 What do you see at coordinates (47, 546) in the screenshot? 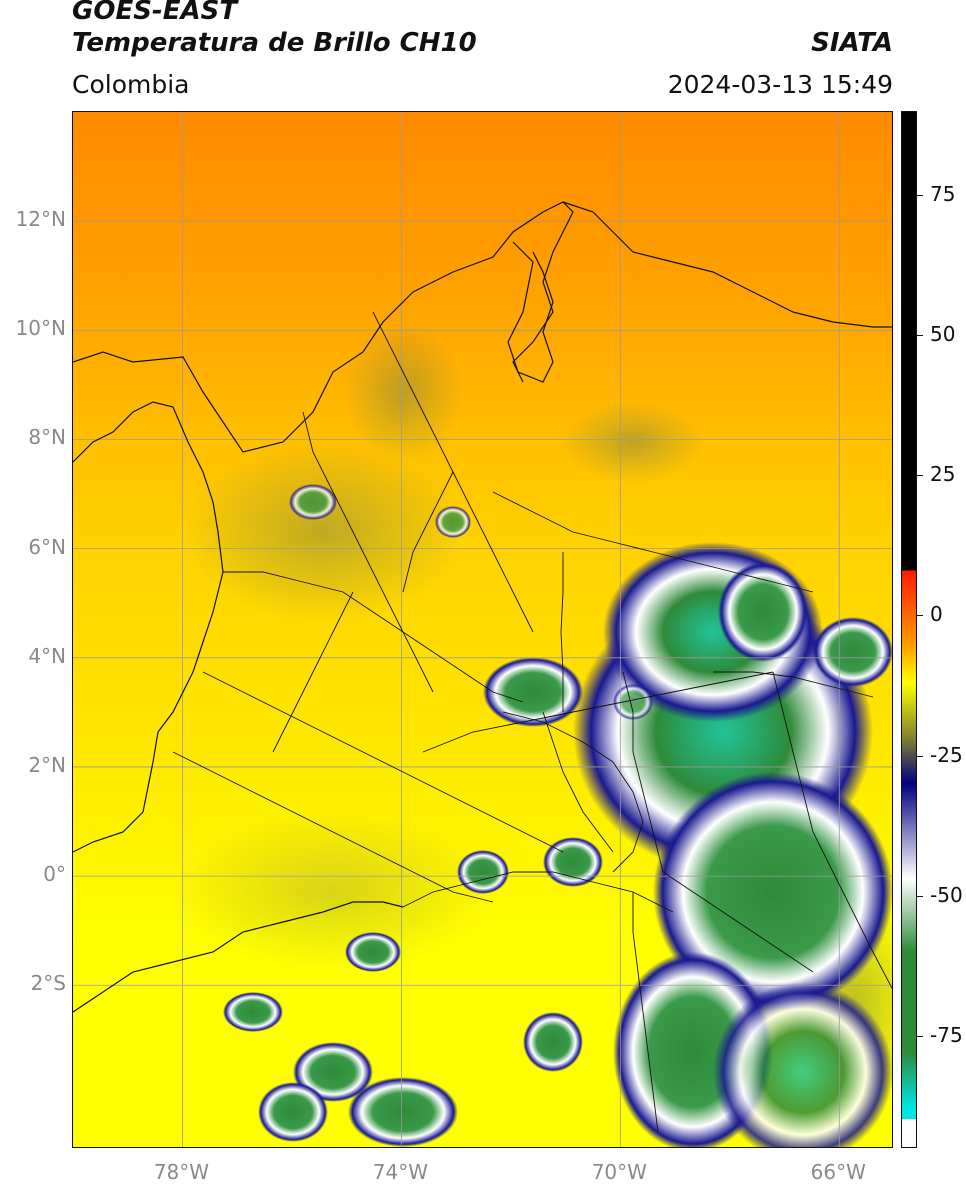
I see `lat-tick-label: 6°N` at bounding box center [47, 546].